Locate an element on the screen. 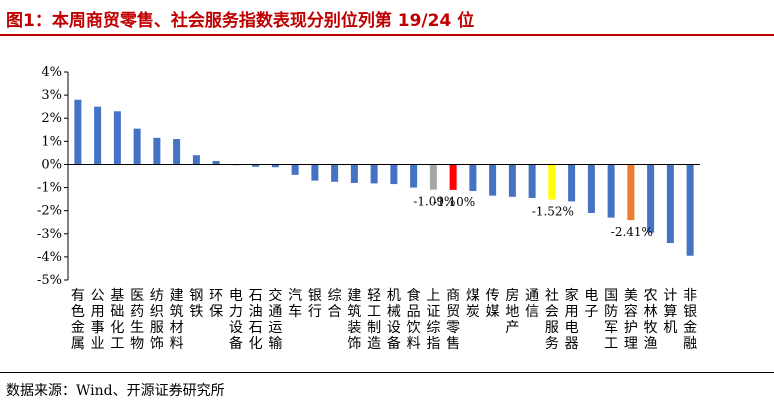 The image size is (774, 404). data-label: -1.09% is located at coordinates (434, 202).